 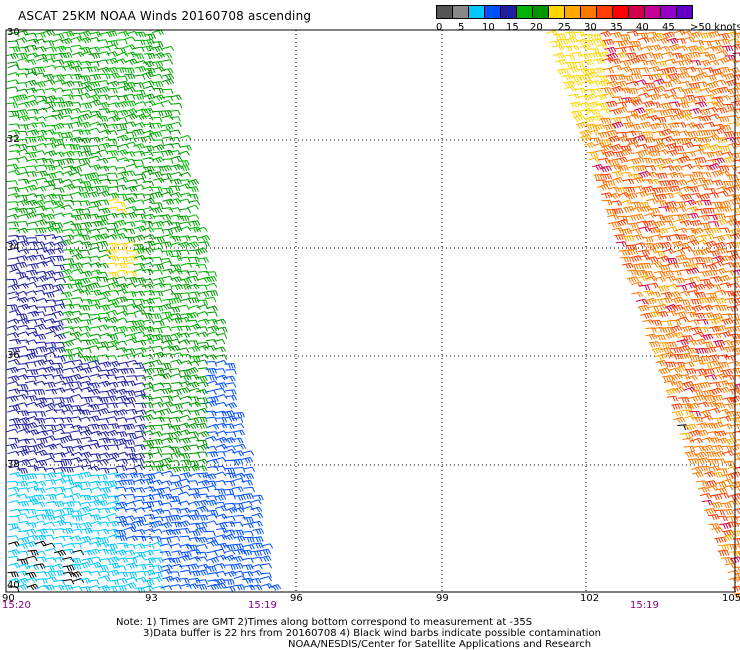 What do you see at coordinates (13, 139) in the screenshot?
I see `latitude-label: 32` at bounding box center [13, 139].